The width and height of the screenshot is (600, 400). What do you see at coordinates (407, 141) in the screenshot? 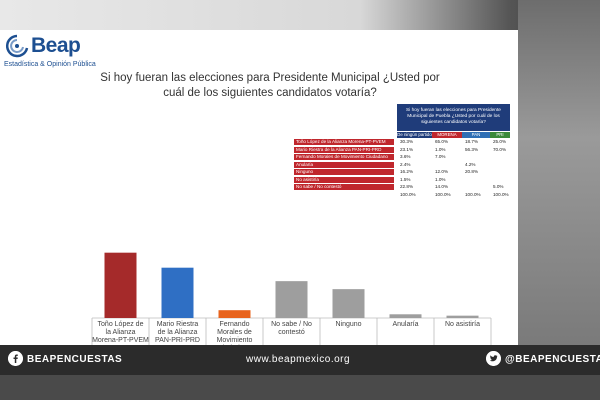
I see `crosstab-cell: 30.3%` at bounding box center [407, 141].